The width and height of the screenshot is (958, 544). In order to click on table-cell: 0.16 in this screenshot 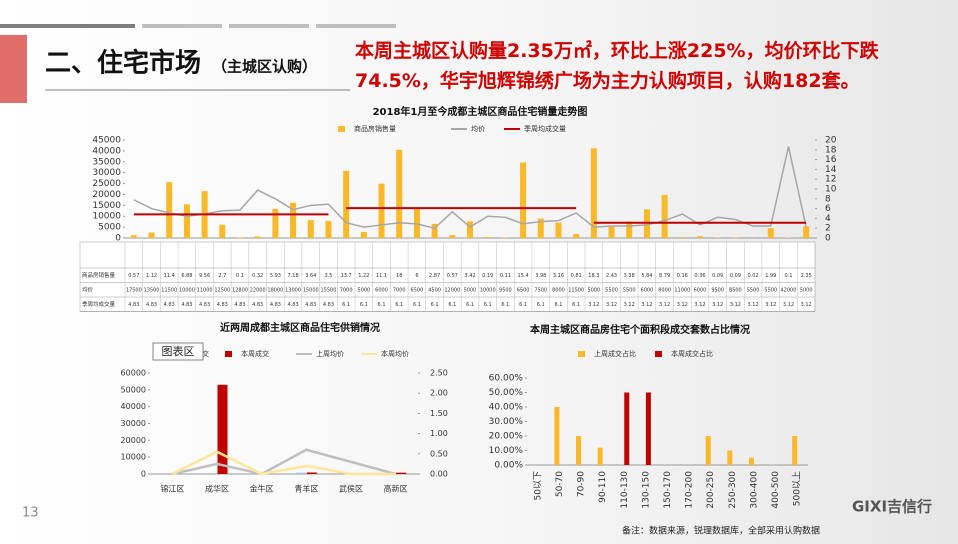, I will do `click(682, 276)`.